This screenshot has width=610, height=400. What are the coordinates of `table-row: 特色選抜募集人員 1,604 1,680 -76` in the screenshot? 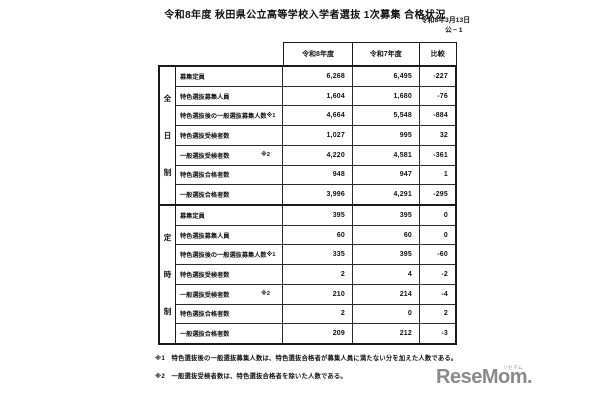 It's located at (315, 96).